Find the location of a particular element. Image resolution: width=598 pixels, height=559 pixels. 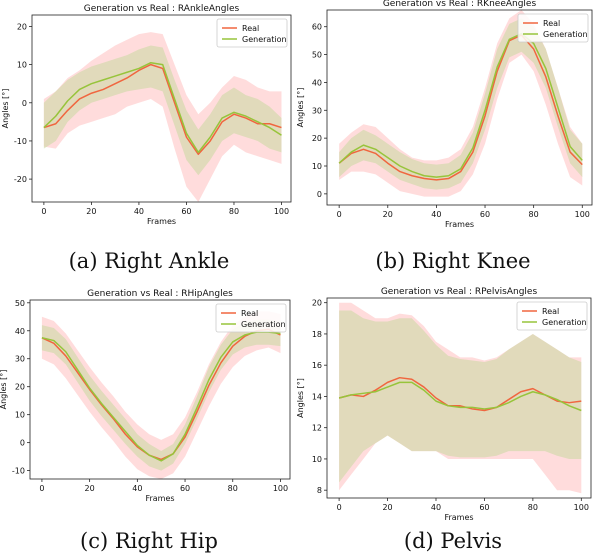

y-tick-label: 18 is located at coordinates (317, 334).